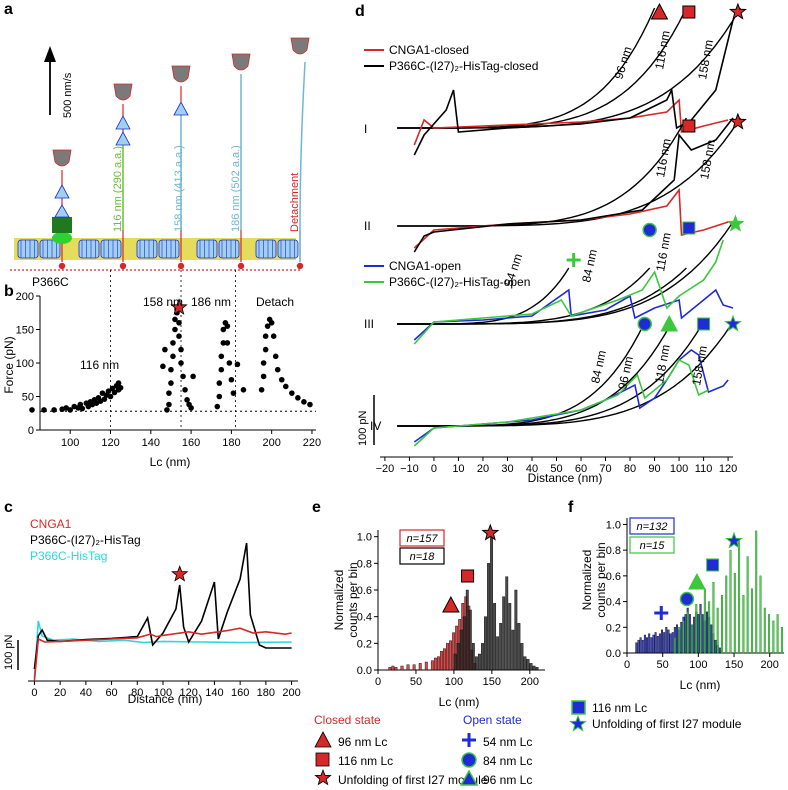  Describe the element at coordinates (459, 702) in the screenshot. I see `panel-e-xlabel: Lc (nm)` at that location.